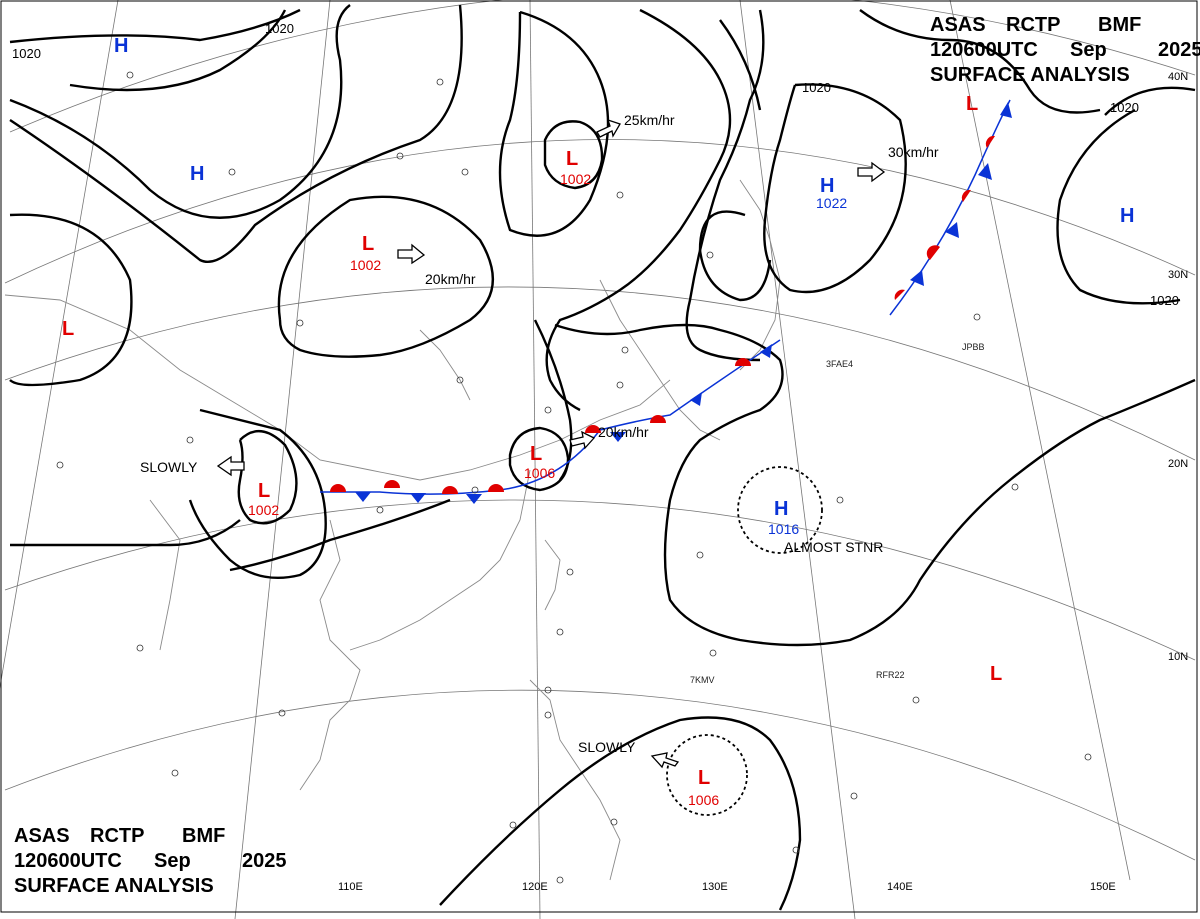 This screenshot has width=1200, height=919. What do you see at coordinates (1103, 887) in the screenshot?
I see `longitude-label: 150E` at bounding box center [1103, 887].